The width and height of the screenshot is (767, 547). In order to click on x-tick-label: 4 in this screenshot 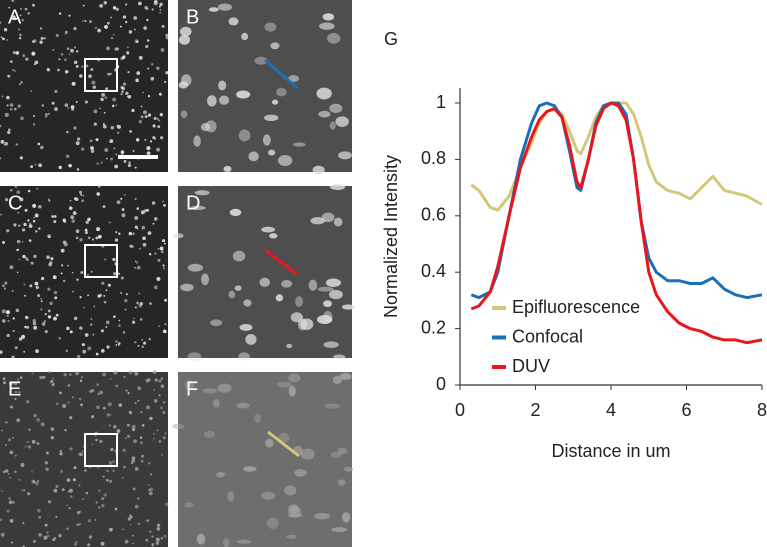, I will do `click(611, 410)`.